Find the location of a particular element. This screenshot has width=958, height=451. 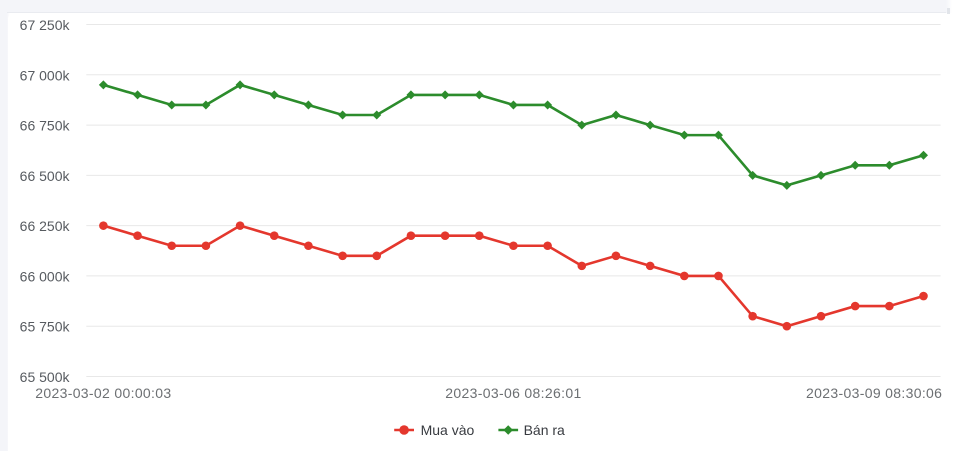

svg-text: 66 250k is located at coordinates (45, 226).